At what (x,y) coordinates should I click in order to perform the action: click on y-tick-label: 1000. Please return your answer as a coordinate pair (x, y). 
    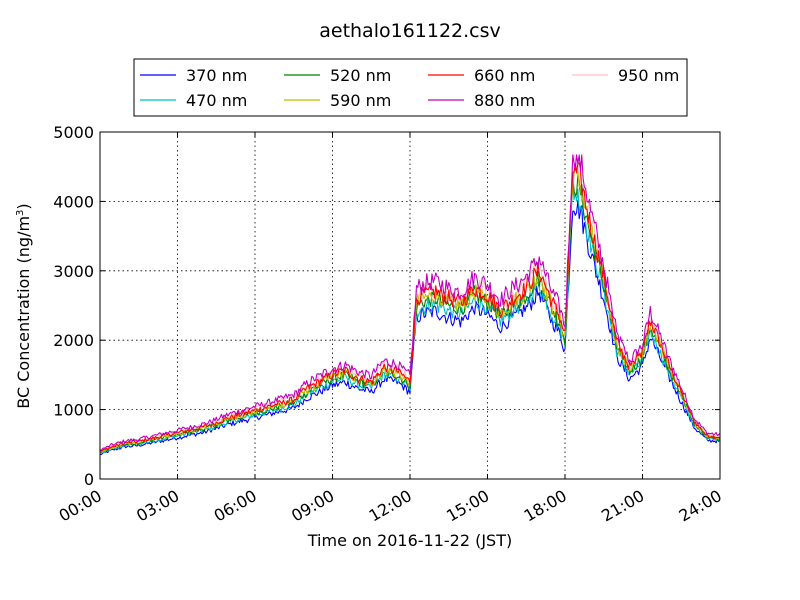
    Looking at the image, I should click on (73, 410).